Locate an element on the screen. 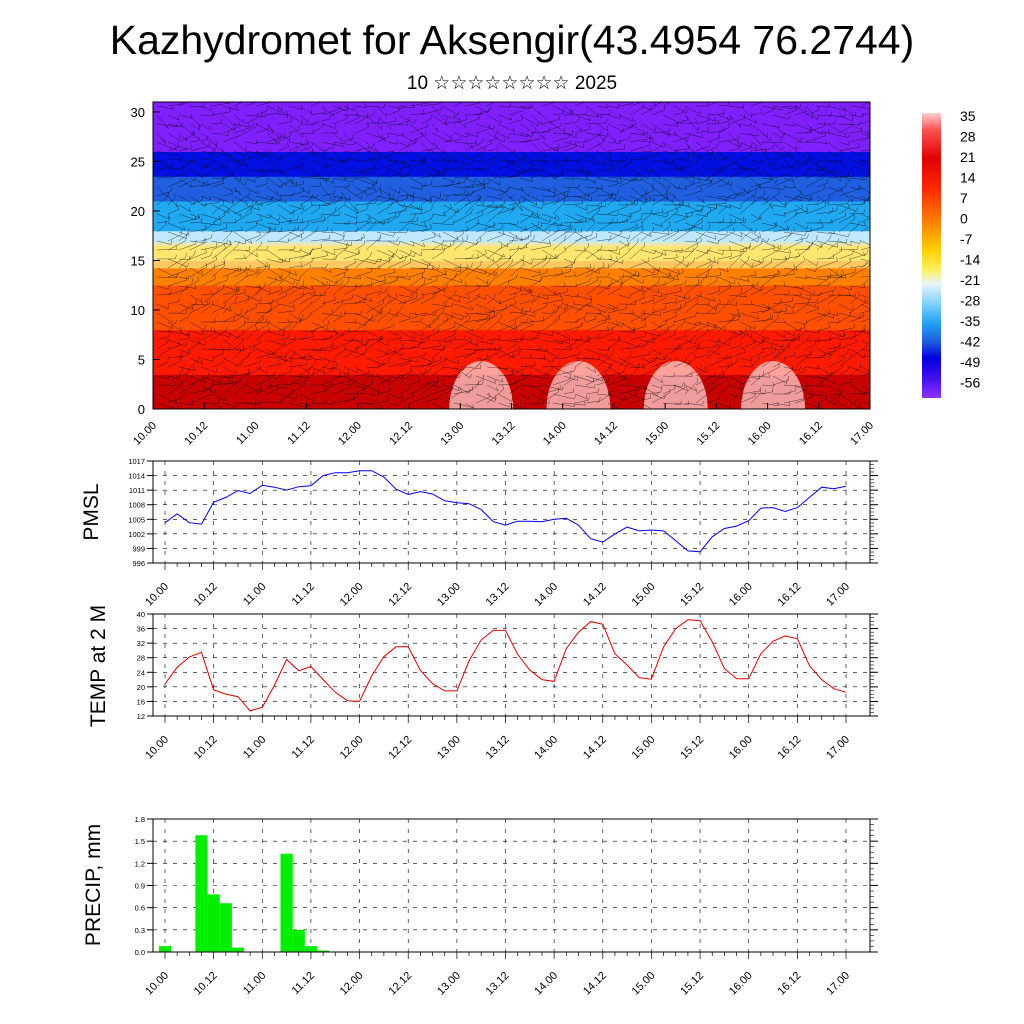 The height and width of the screenshot is (1024, 1024). precip-grid is located at coordinates (511, 885).